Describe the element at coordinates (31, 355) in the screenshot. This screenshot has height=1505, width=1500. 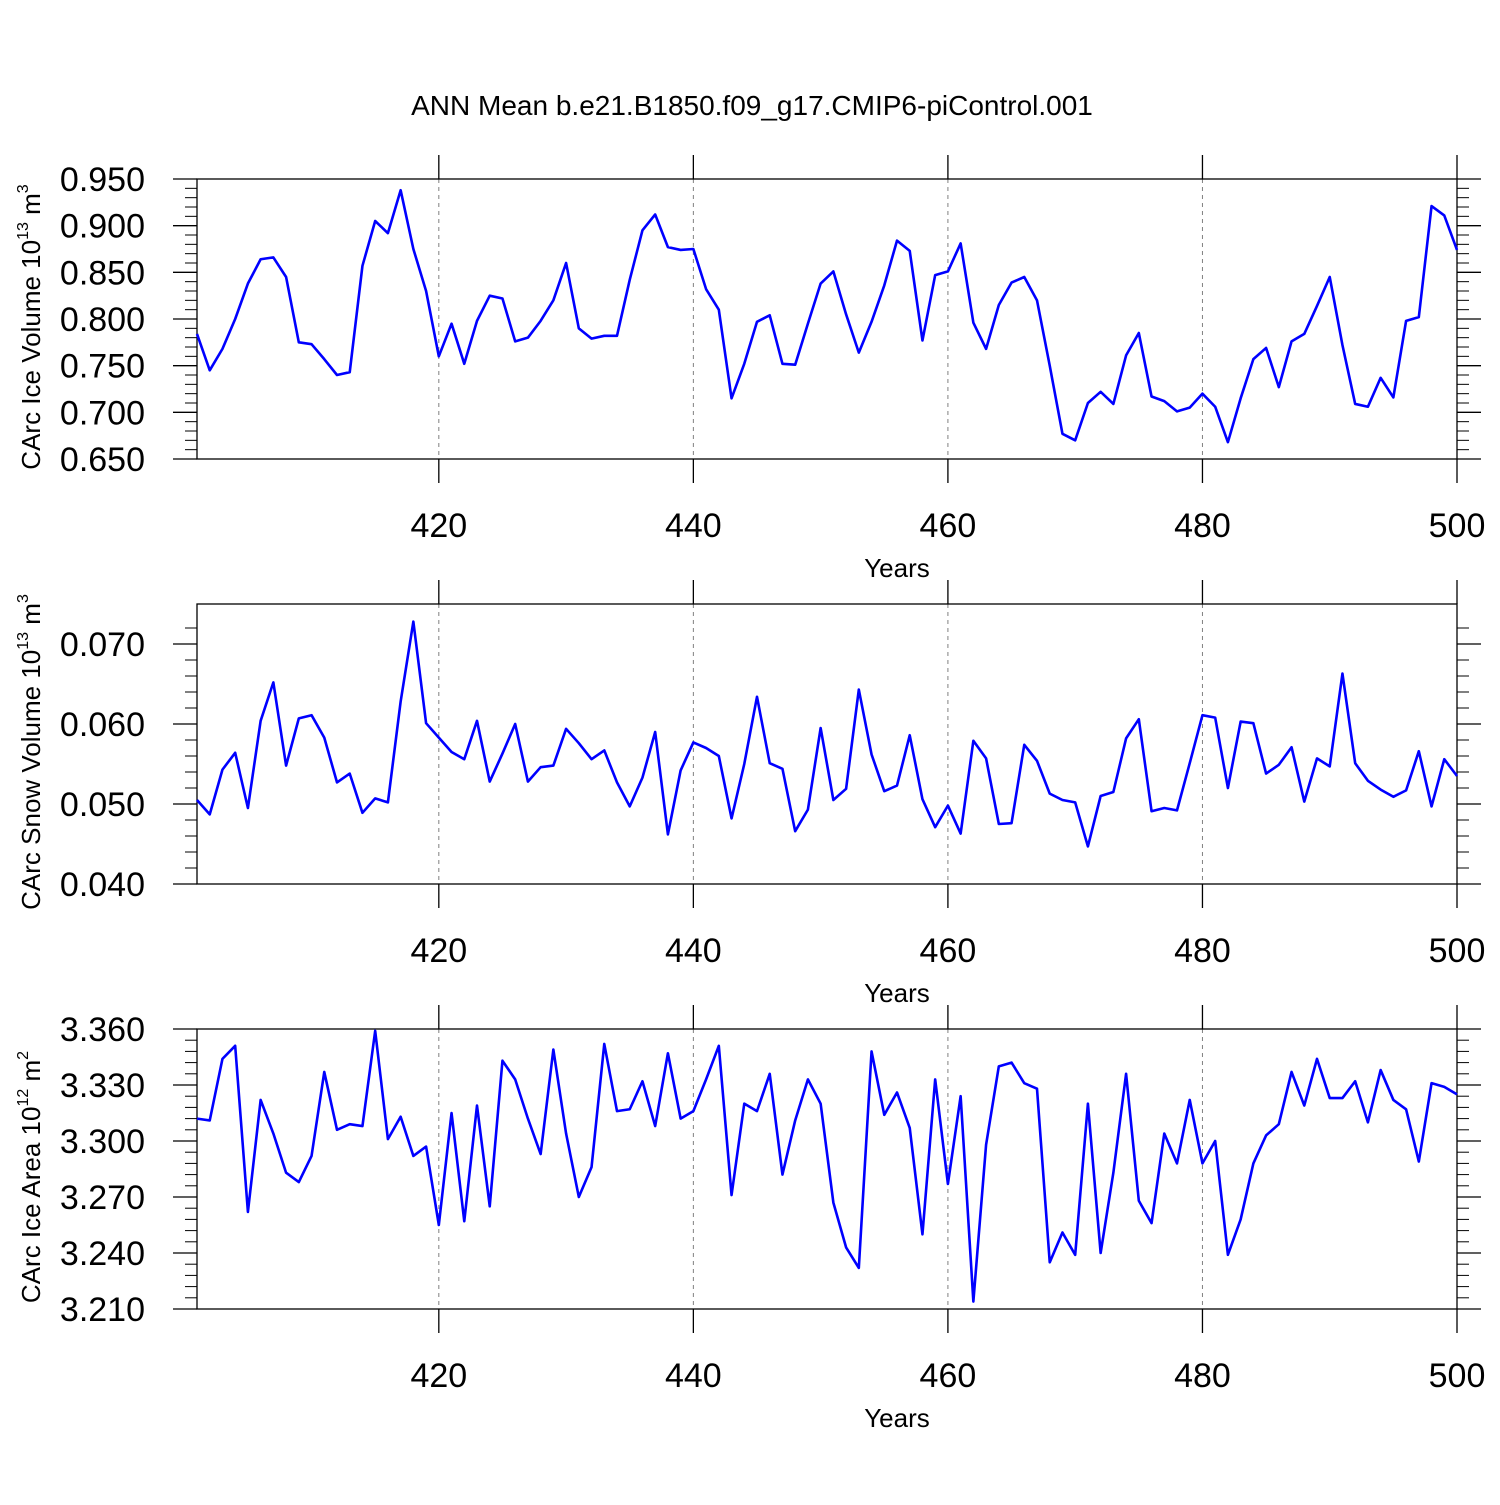
I see `y-axis-title-main: CArc Ice Volume 10` at that location.